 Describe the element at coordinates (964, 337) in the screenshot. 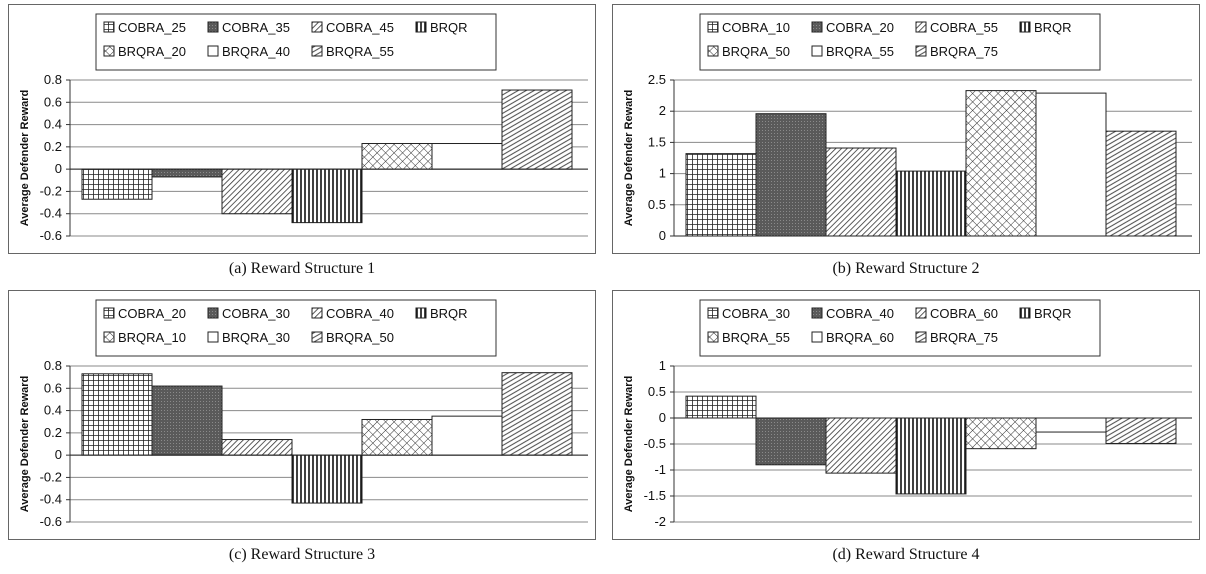

I see `legend-label: BRQRA_75` at that location.